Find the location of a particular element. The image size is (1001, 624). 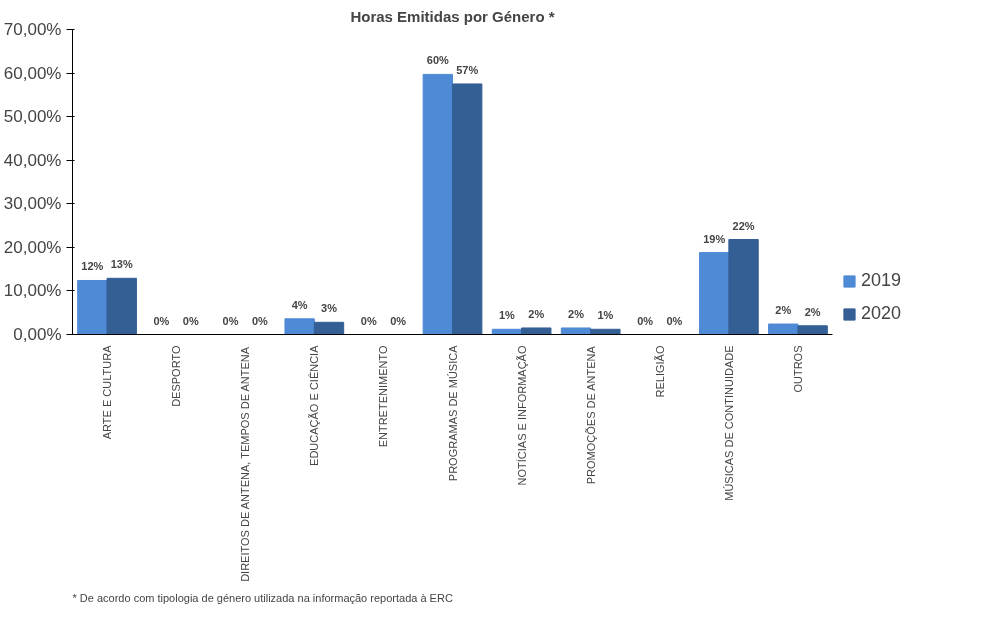

chart-title: Horas Emitidas por Género * is located at coordinates (452, 16).